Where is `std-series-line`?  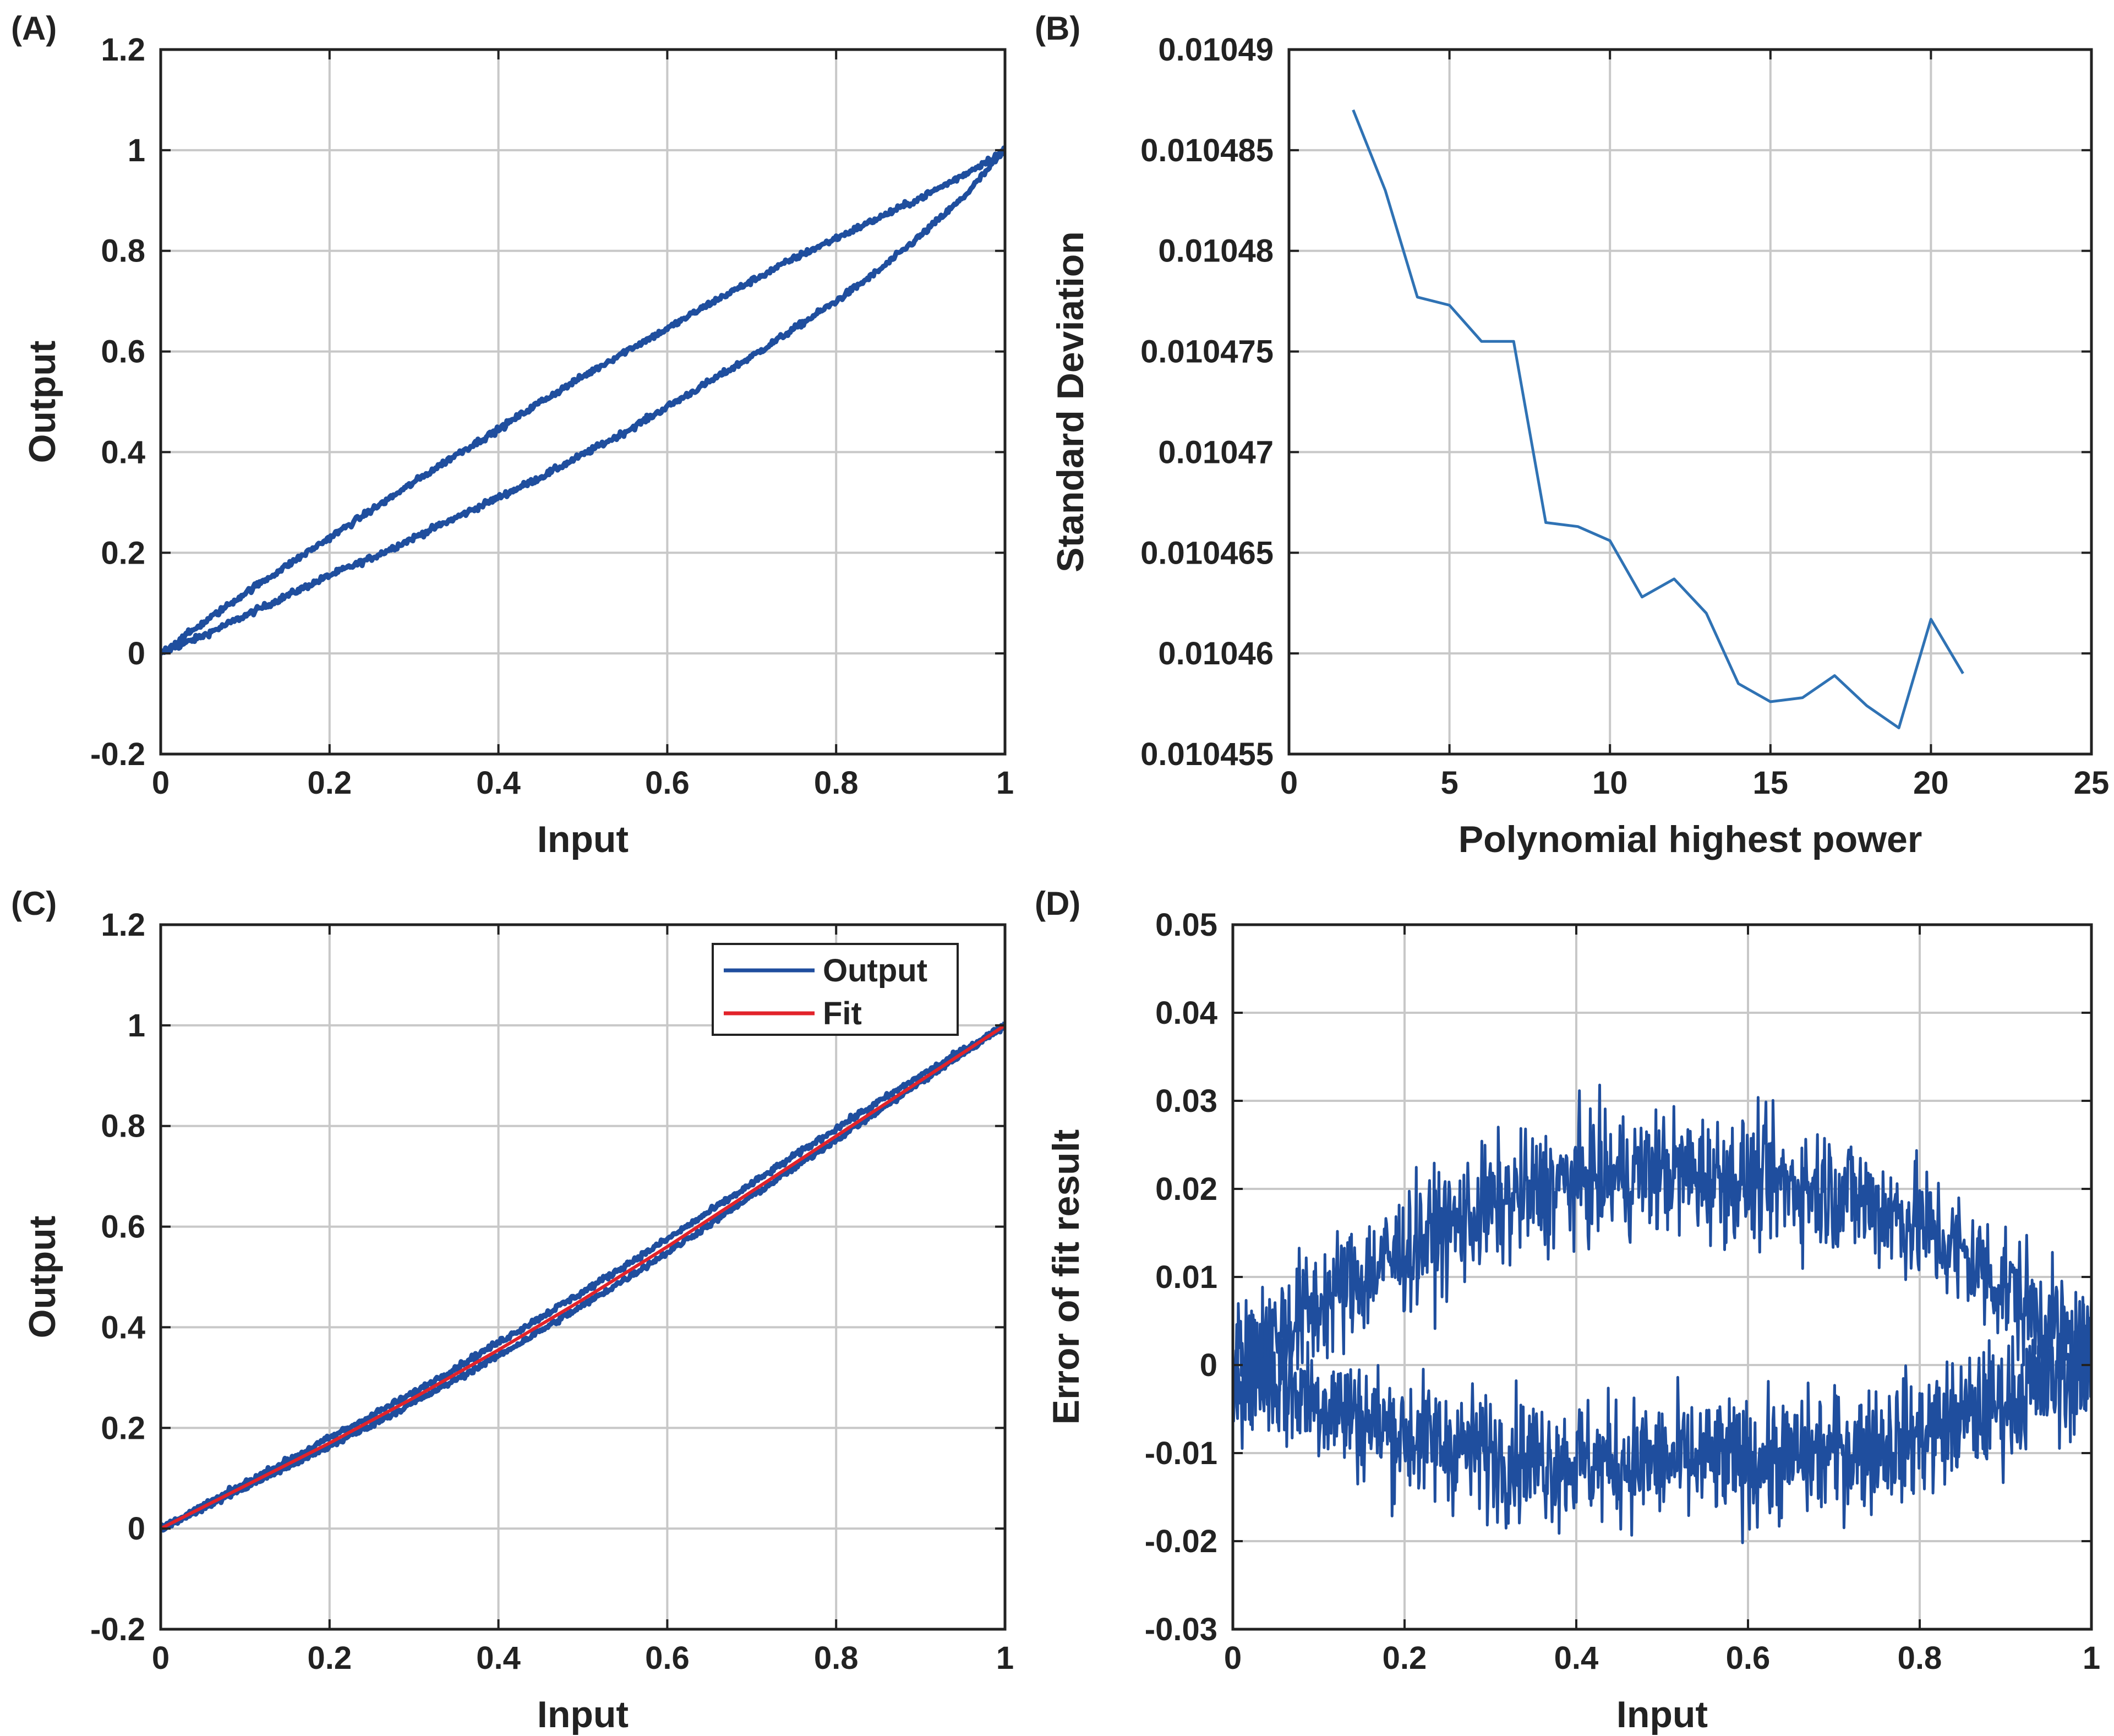 std-series-line is located at coordinates (1658, 419).